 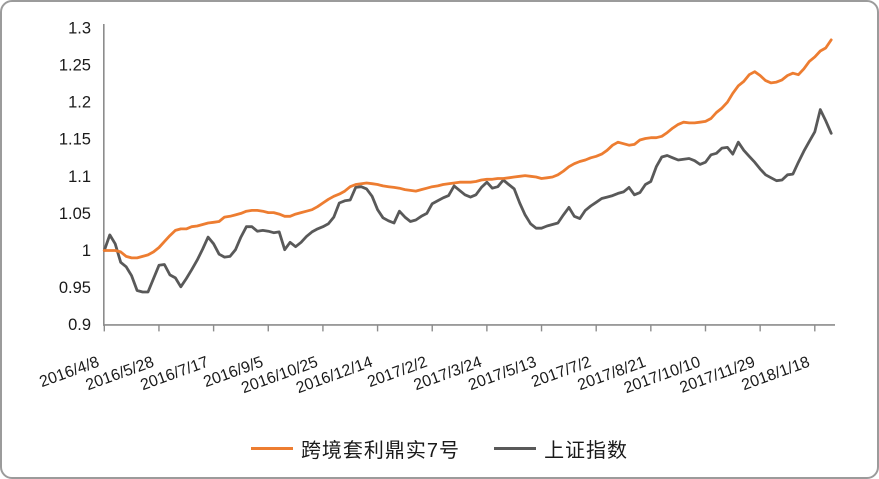 What do you see at coordinates (75, 140) in the screenshot?
I see `y-tick-label: 1.15` at bounding box center [75, 140].